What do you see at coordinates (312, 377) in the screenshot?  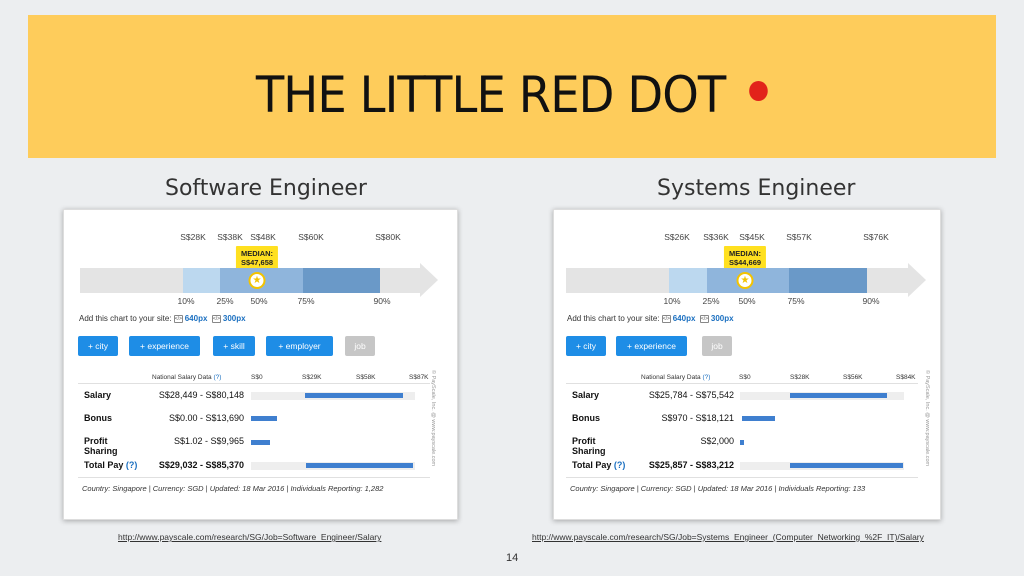 I see `axis-label: S$29K` at bounding box center [312, 377].